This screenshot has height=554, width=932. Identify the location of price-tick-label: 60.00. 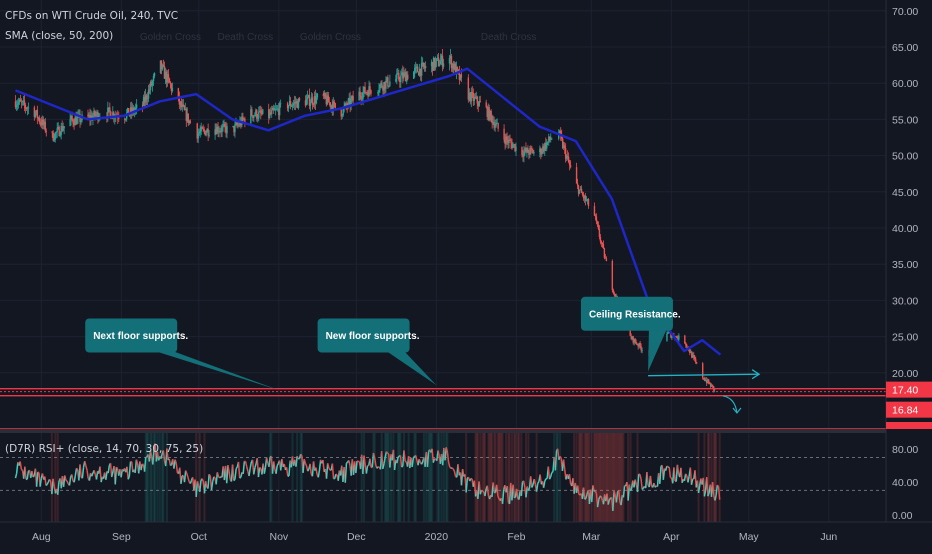
(905, 84).